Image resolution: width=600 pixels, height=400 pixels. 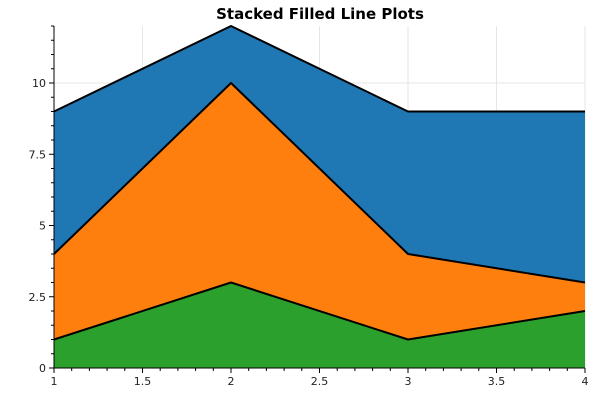 I want to click on x-tick-label-2: 2, so click(x=231, y=381).